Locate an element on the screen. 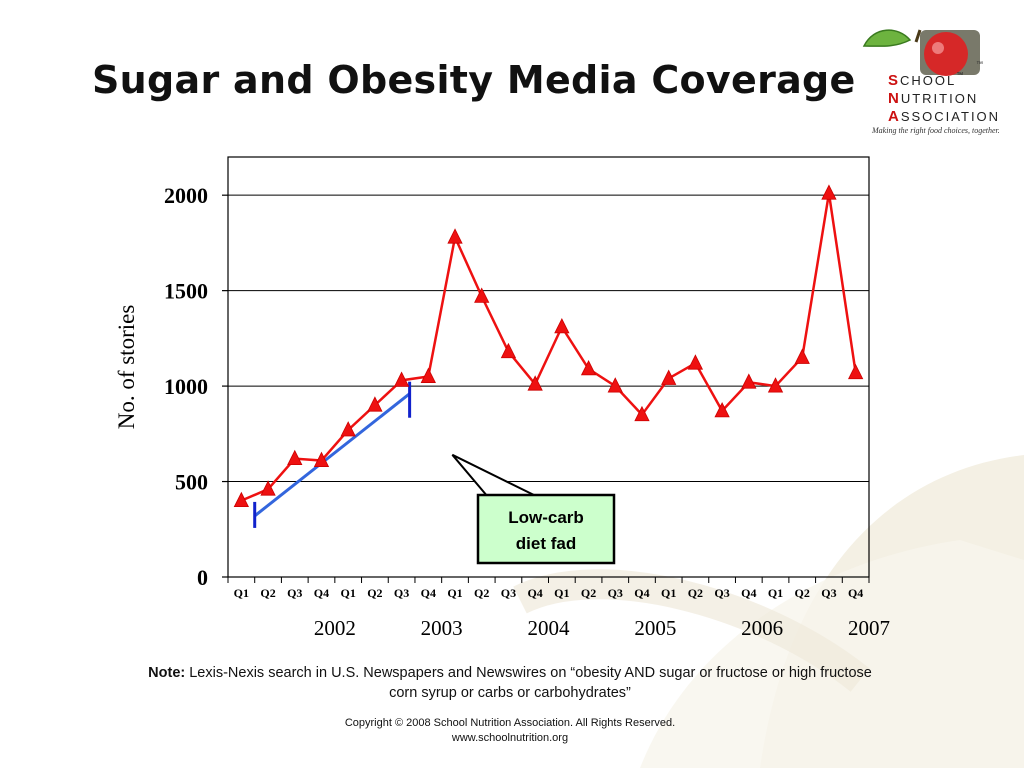 The width and height of the screenshot is (1024, 768). logo-line-nutrition: NUTRITION is located at coordinates (933, 98).